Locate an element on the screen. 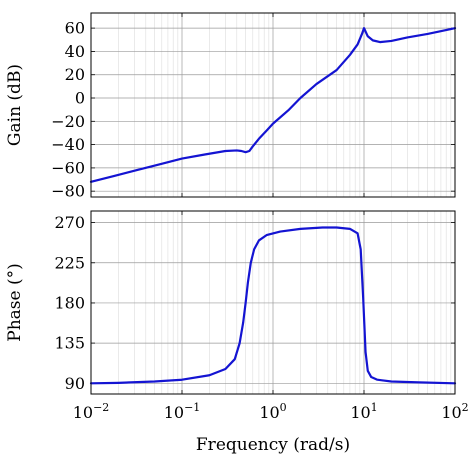  y-tick-label: 180 is located at coordinates (69, 302).